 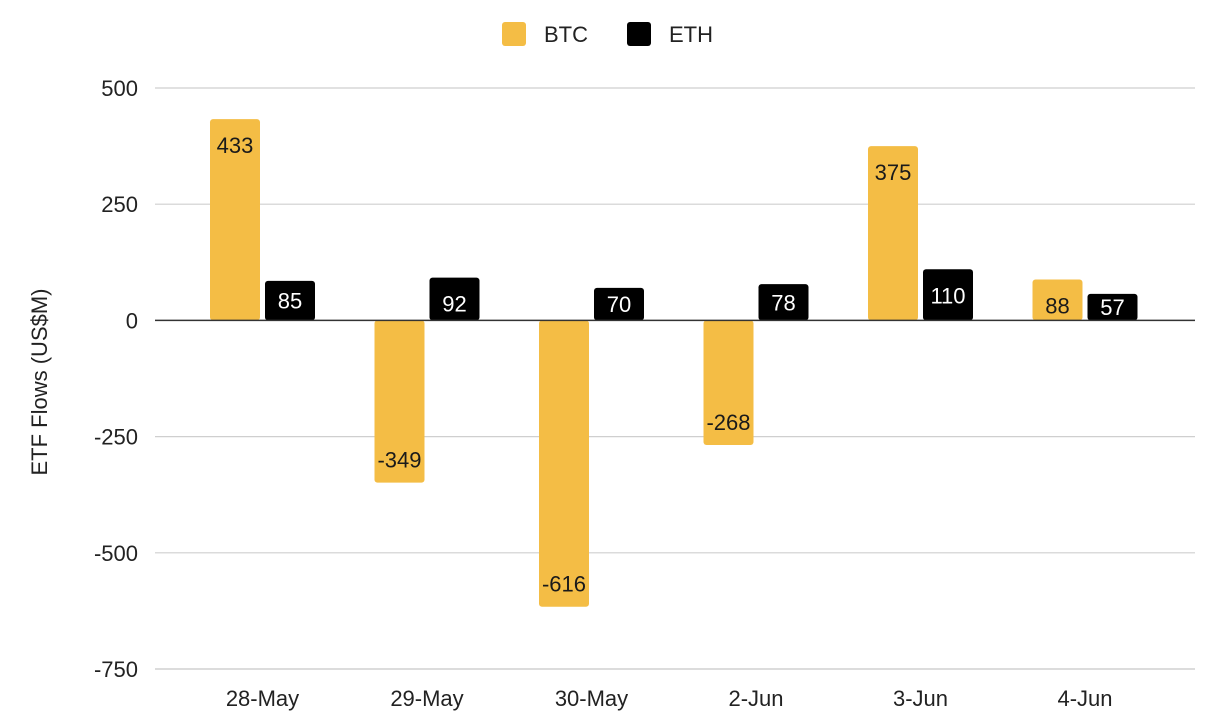 I want to click on data-label-btc: 88, so click(x=1057, y=305).